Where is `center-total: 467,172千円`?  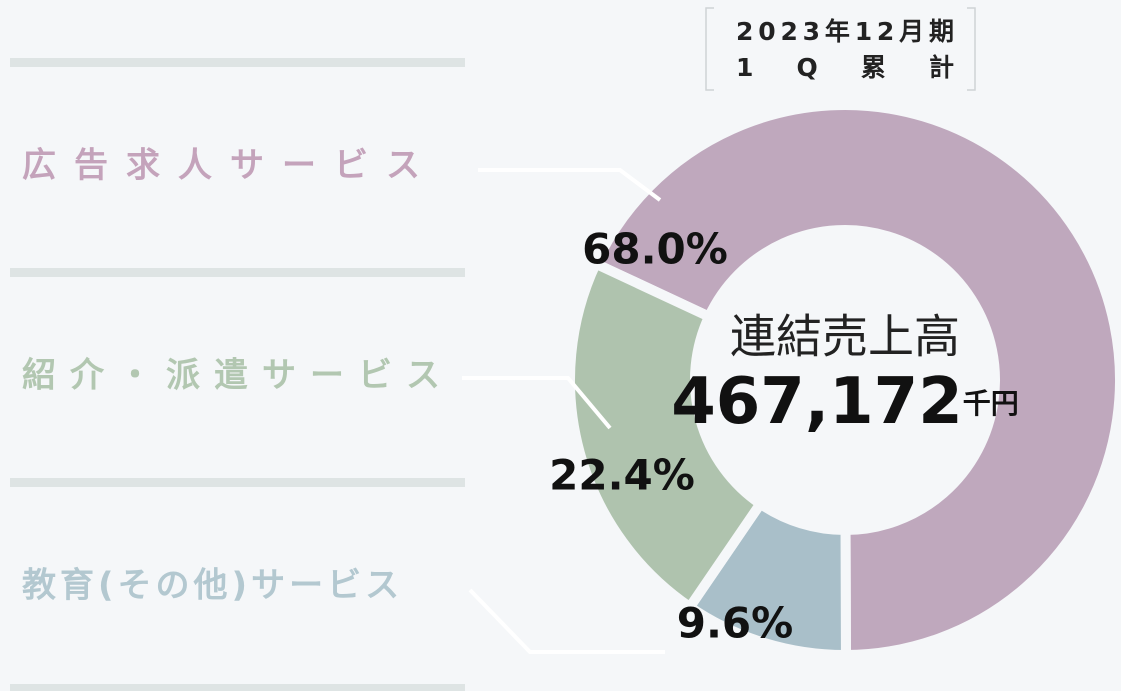
center-total: 467,172千円 is located at coordinates (845, 402).